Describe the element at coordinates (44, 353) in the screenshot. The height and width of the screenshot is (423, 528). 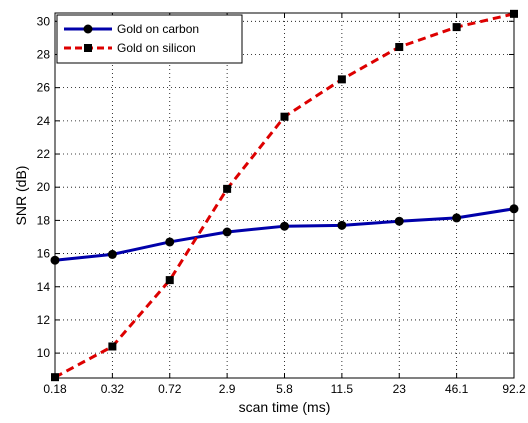
I see `y-tick-label: 10` at that location.